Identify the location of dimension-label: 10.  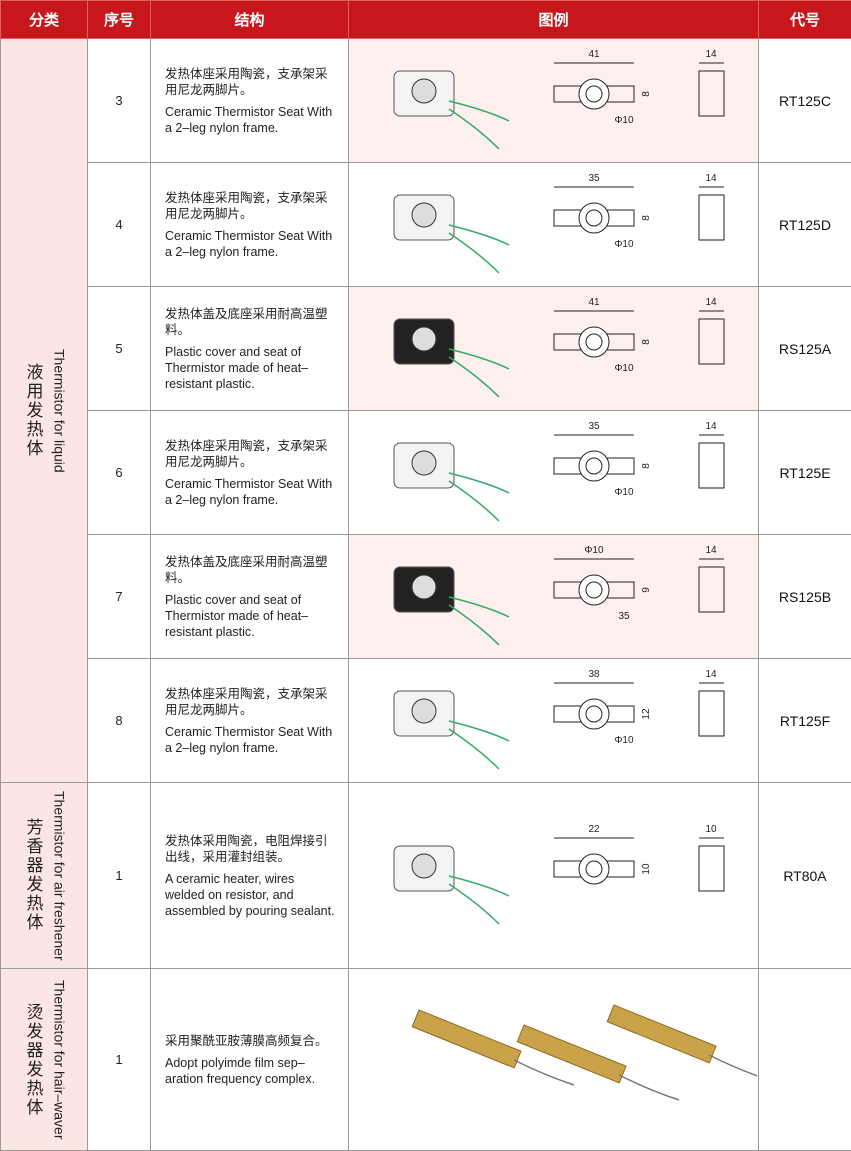
(646, 869).